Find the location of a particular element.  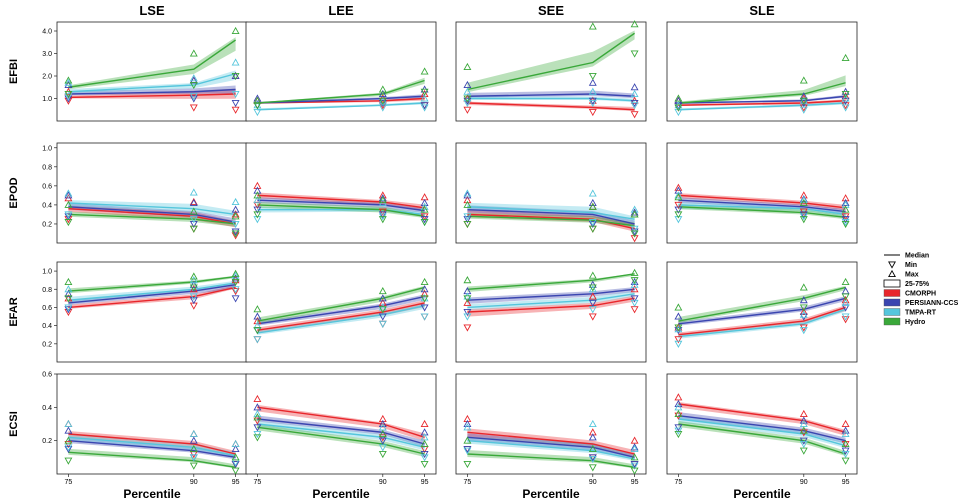

panel-ecsi-lse: 0.2 0.4 0.6 75 90 95 Percentile is located at coordinates (145, 436).